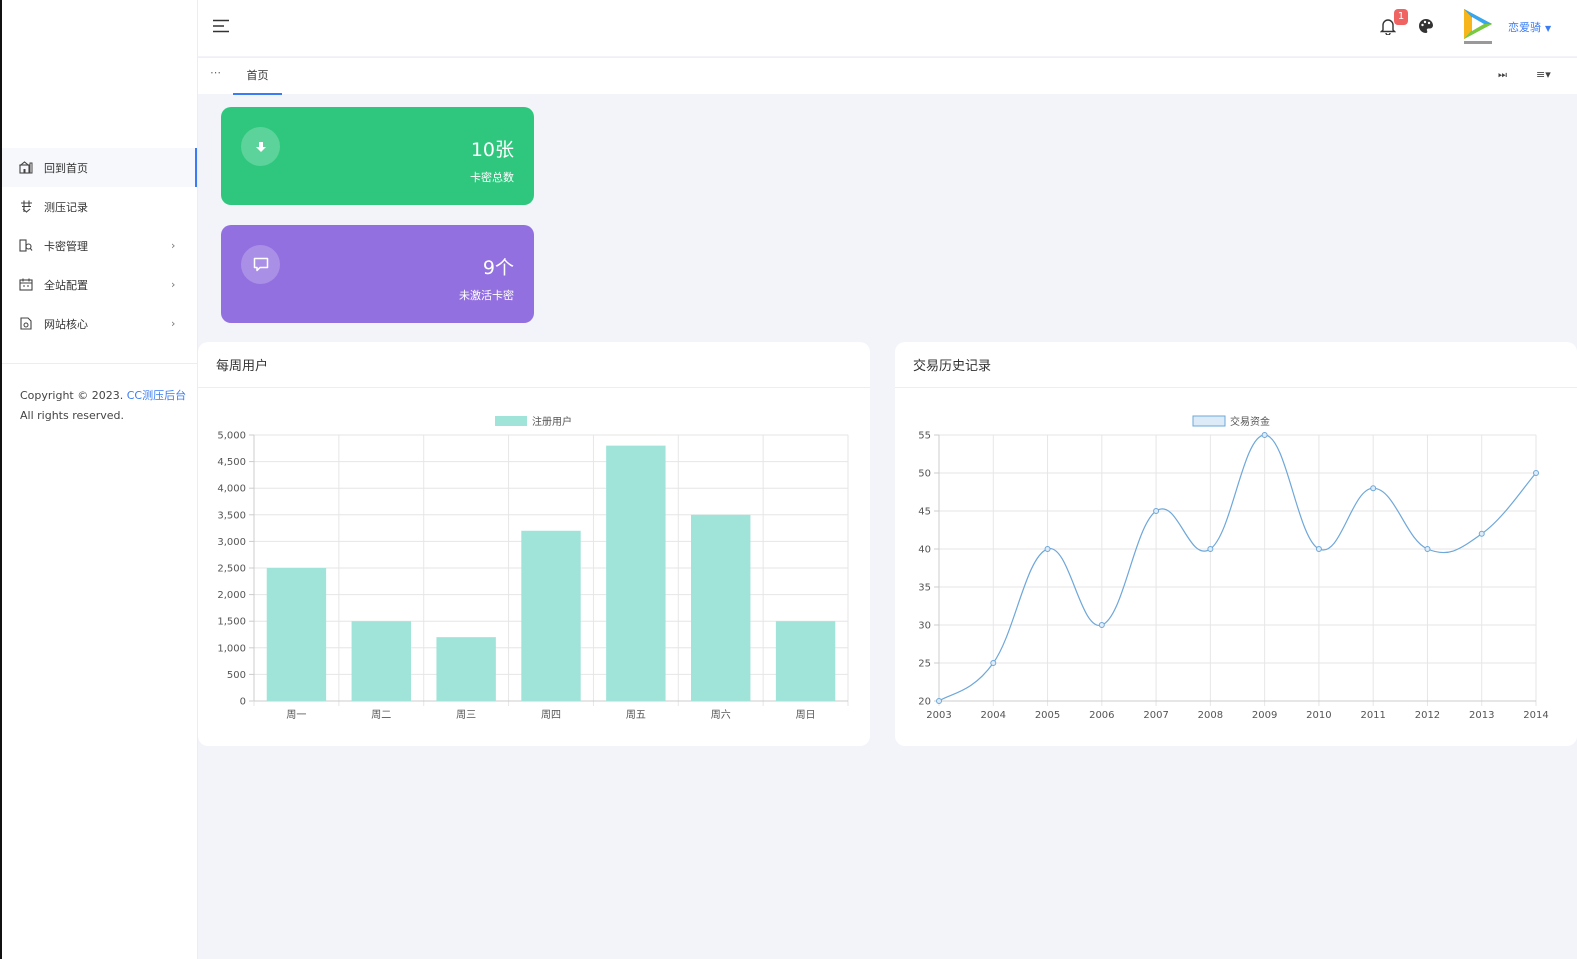 The height and width of the screenshot is (959, 1577). What do you see at coordinates (1478, 26) in the screenshot?
I see `avatar` at bounding box center [1478, 26].